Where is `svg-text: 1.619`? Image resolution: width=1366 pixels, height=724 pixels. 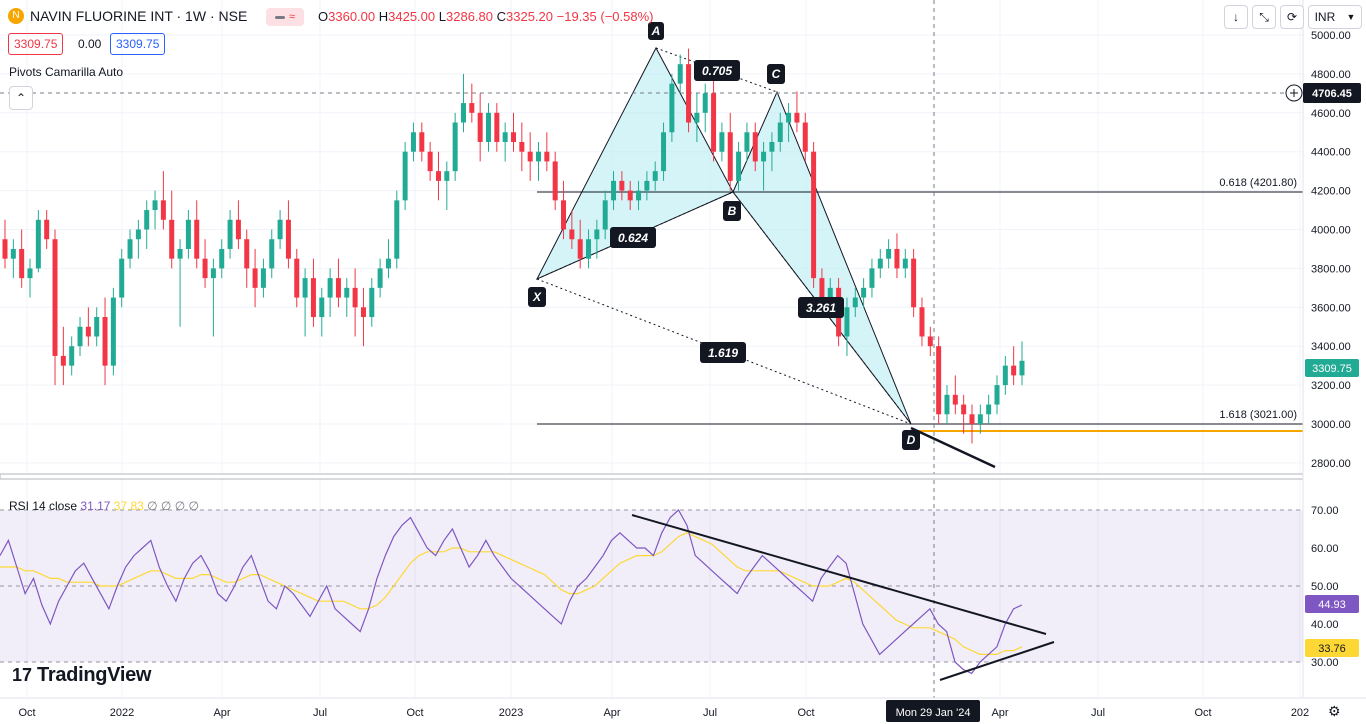 svg-text: 1.619 is located at coordinates (723, 353).